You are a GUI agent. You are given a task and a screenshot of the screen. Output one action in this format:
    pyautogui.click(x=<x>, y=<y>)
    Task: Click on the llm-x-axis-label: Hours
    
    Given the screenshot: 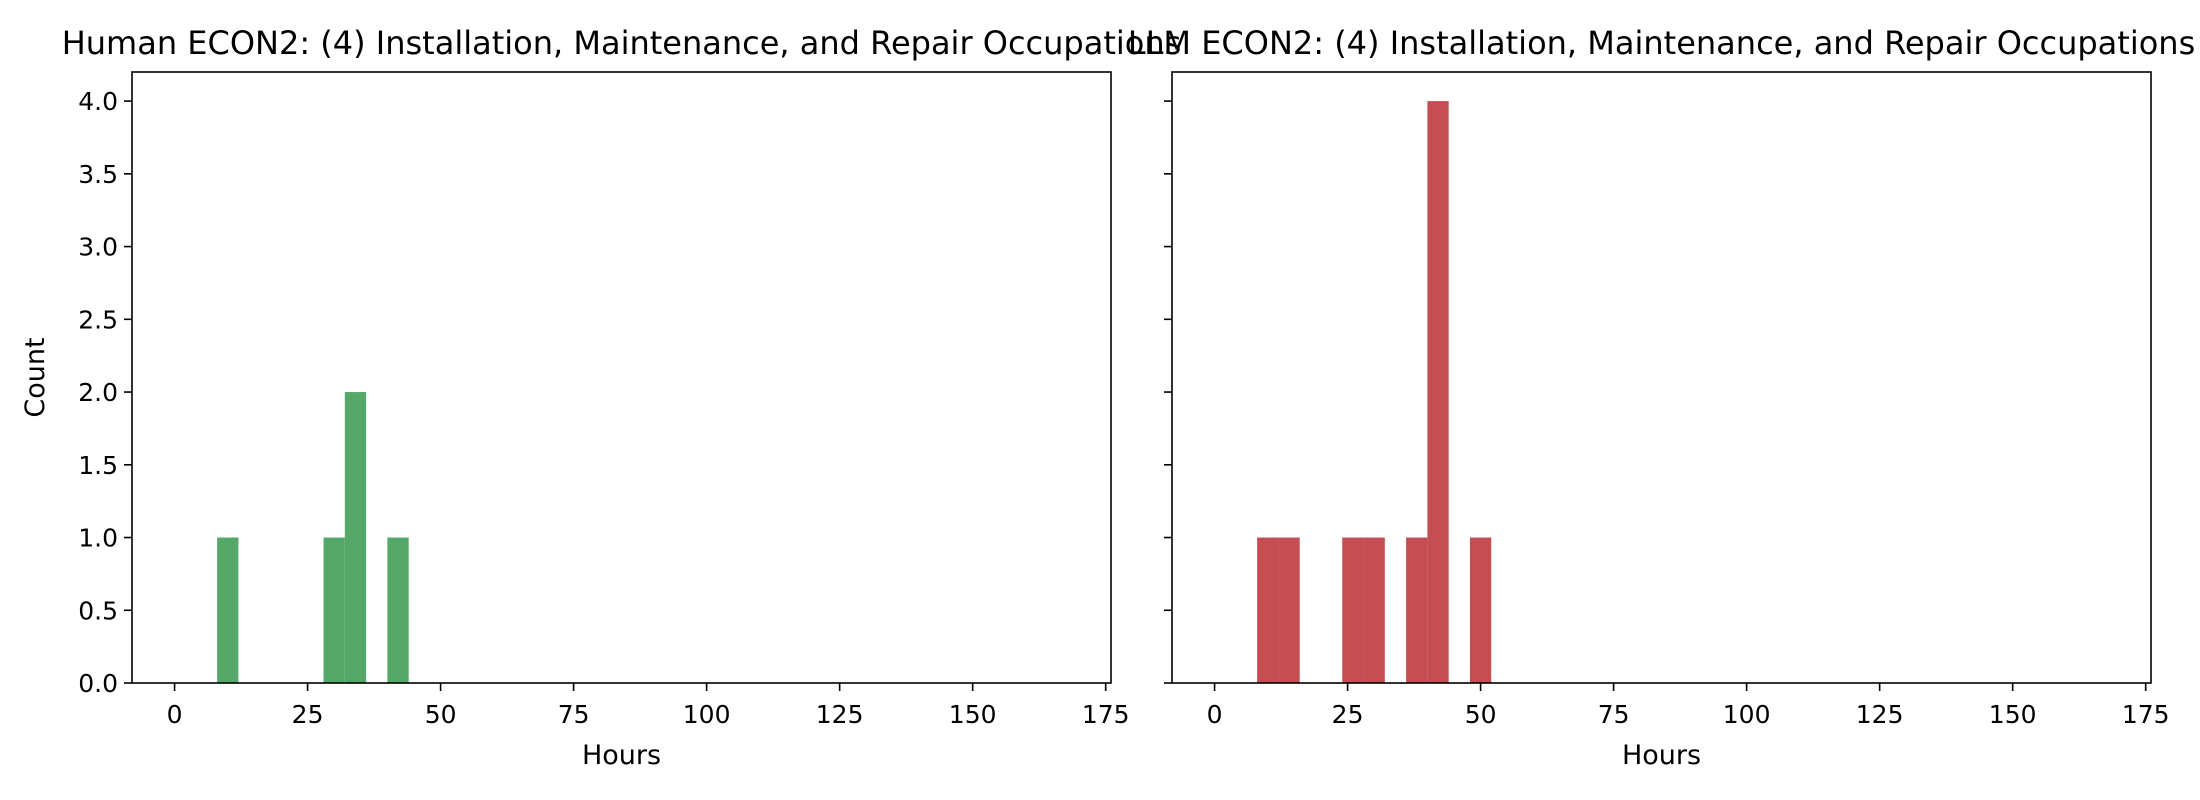 What is the action you would take?
    pyautogui.click(x=1661, y=755)
    